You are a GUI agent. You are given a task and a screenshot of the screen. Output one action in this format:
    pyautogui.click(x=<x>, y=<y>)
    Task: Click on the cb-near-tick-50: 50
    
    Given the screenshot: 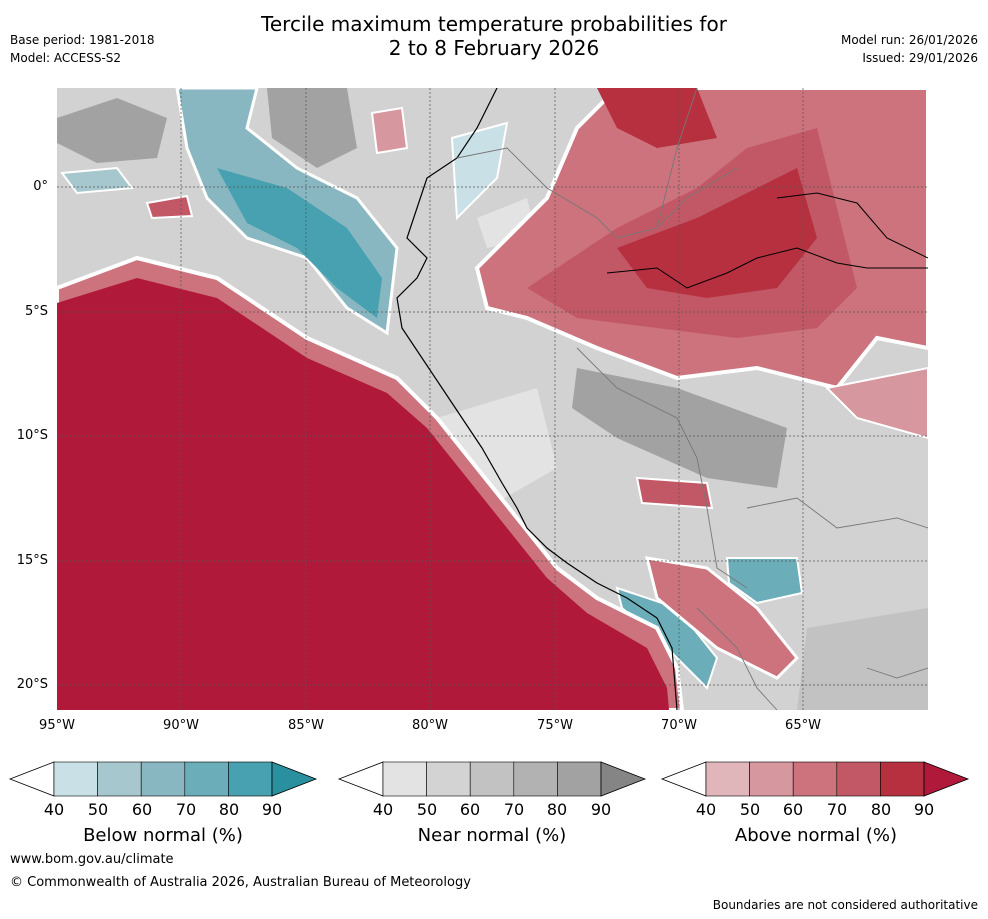 What is the action you would take?
    pyautogui.click(x=427, y=809)
    